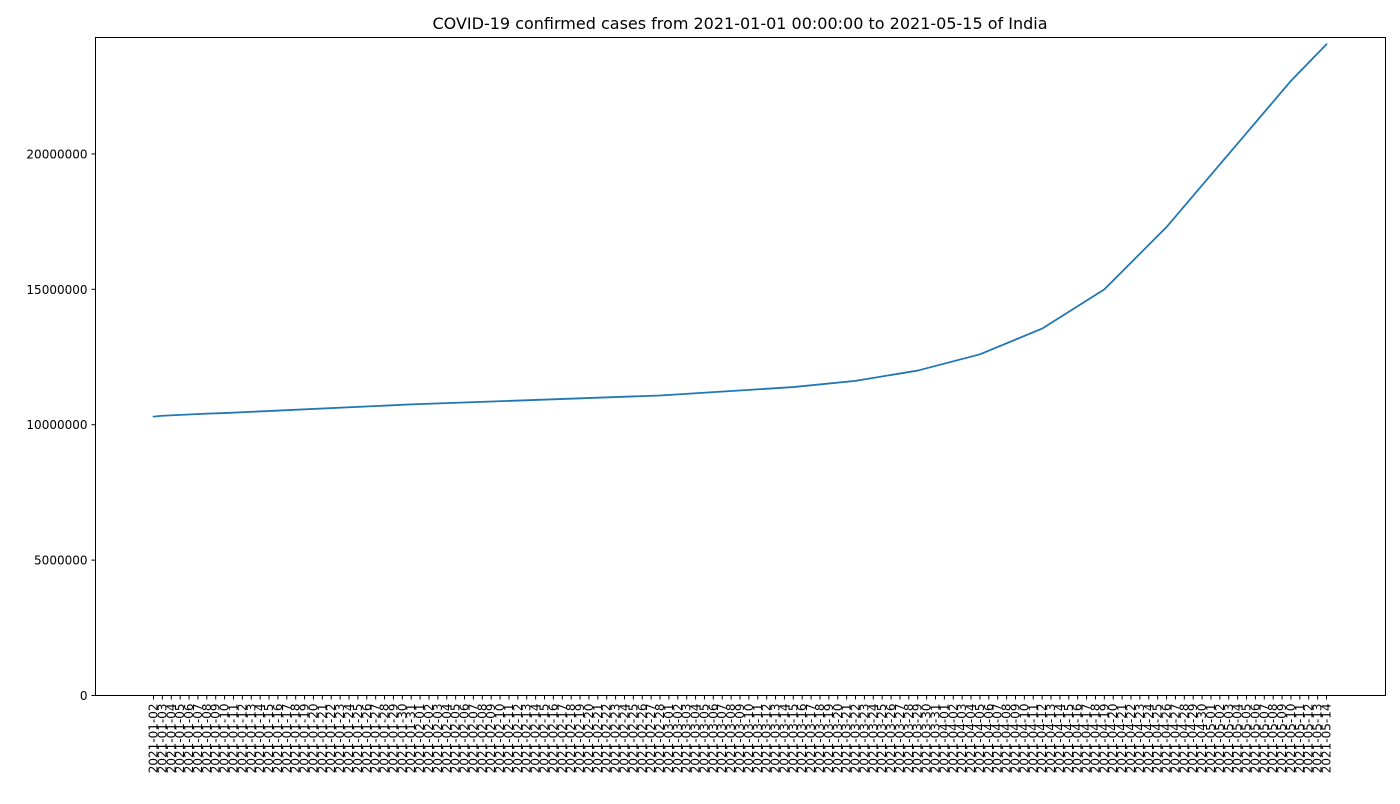 The image size is (1400, 804). What do you see at coordinates (180, 739) in the screenshot?
I see `x-tick-label: 2021-01-05` at bounding box center [180, 739].